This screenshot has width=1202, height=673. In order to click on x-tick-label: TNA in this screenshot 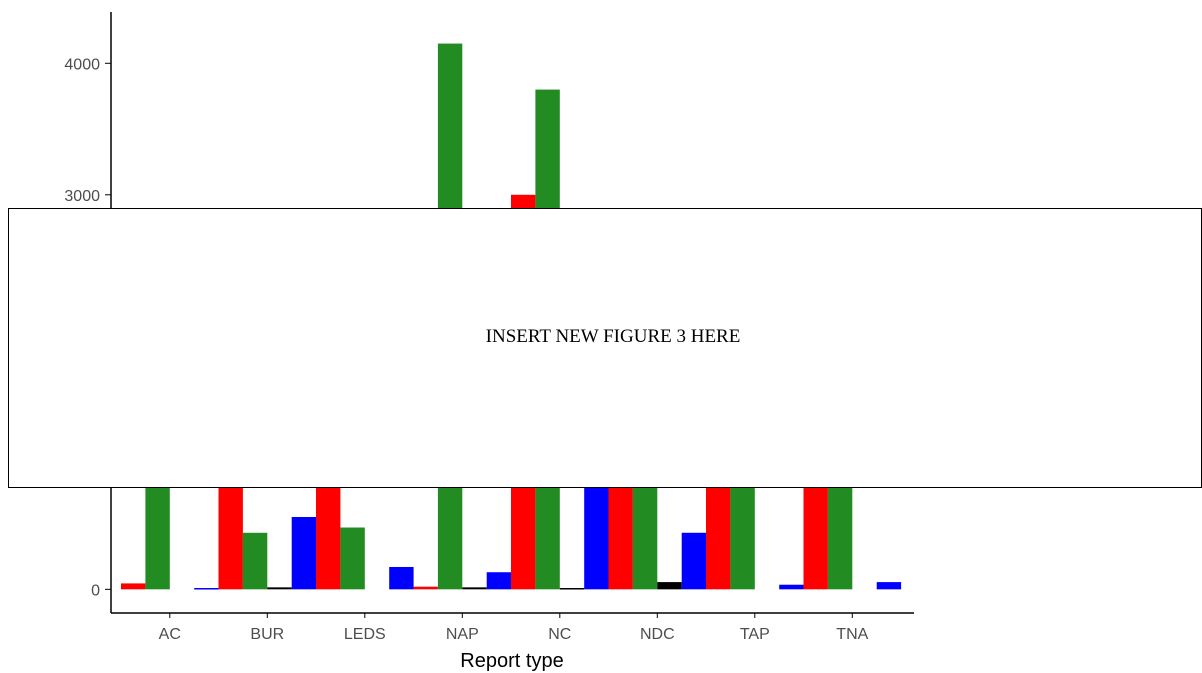, I will do `click(852, 634)`.